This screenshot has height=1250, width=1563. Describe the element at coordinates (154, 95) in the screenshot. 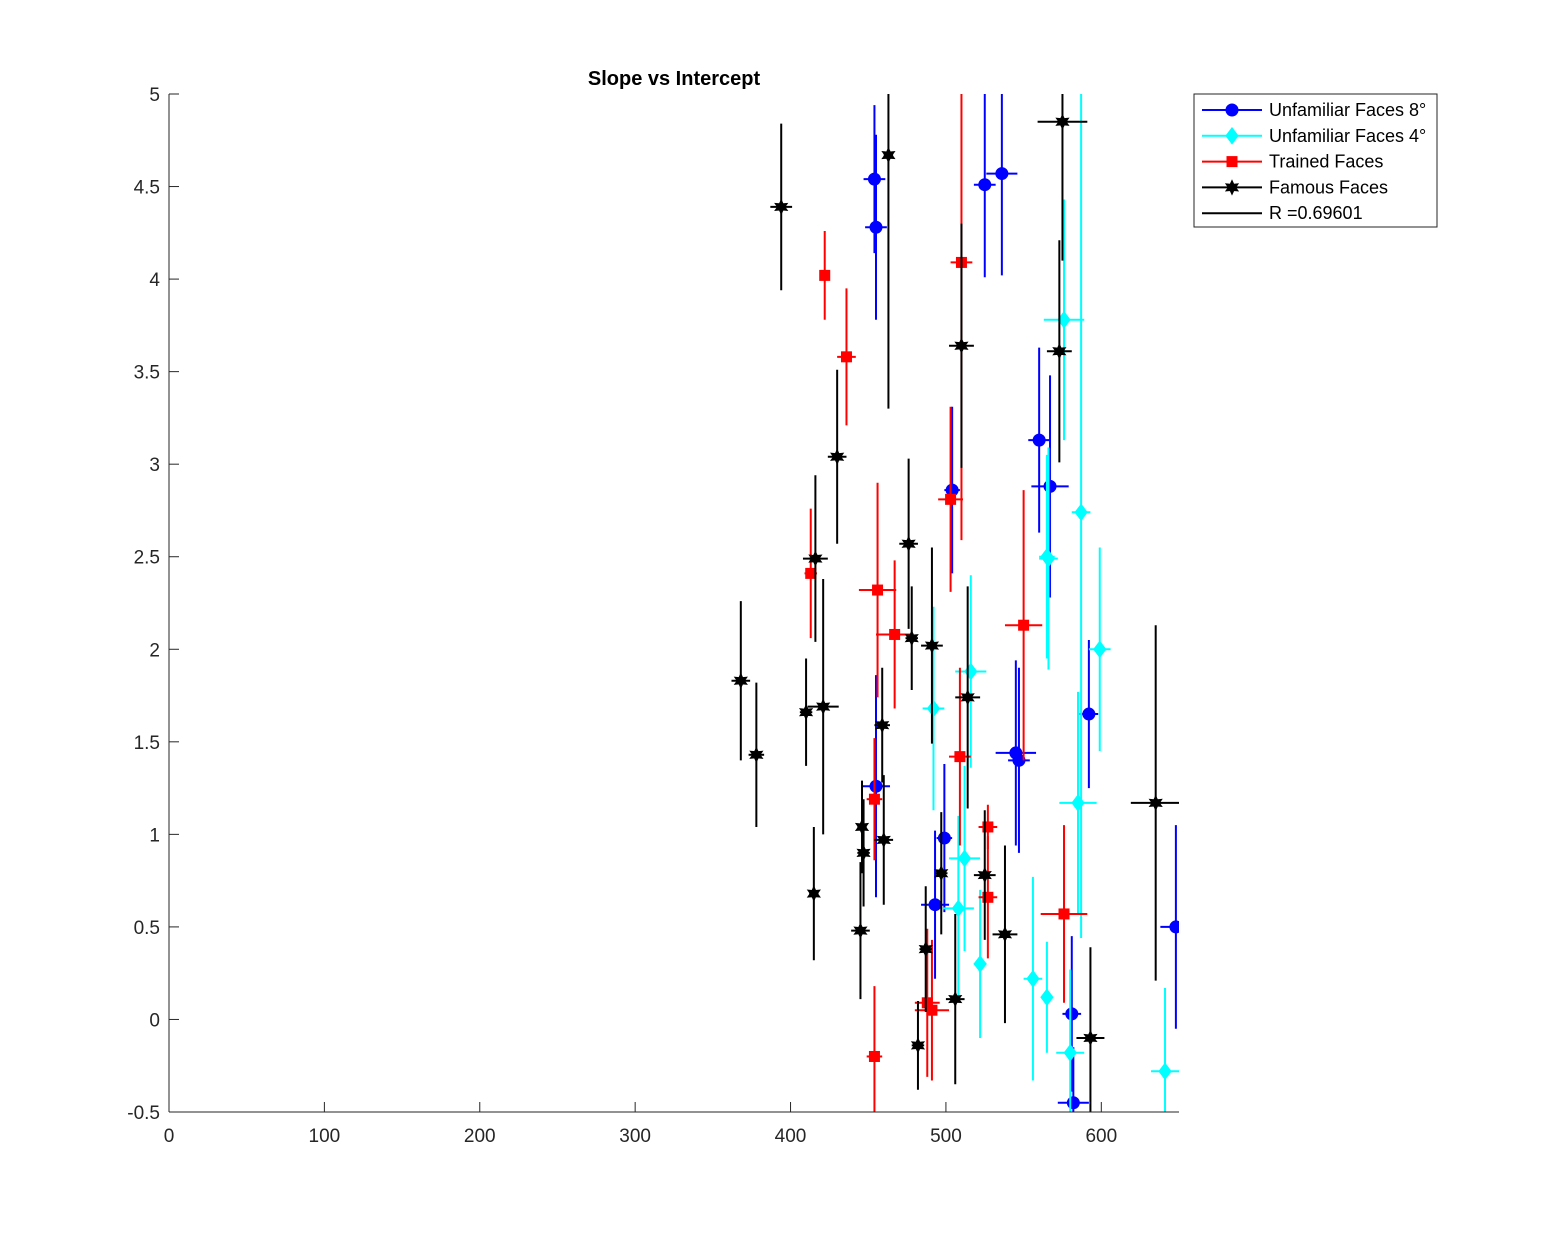

I see `y-tick-label: 5` at that location.